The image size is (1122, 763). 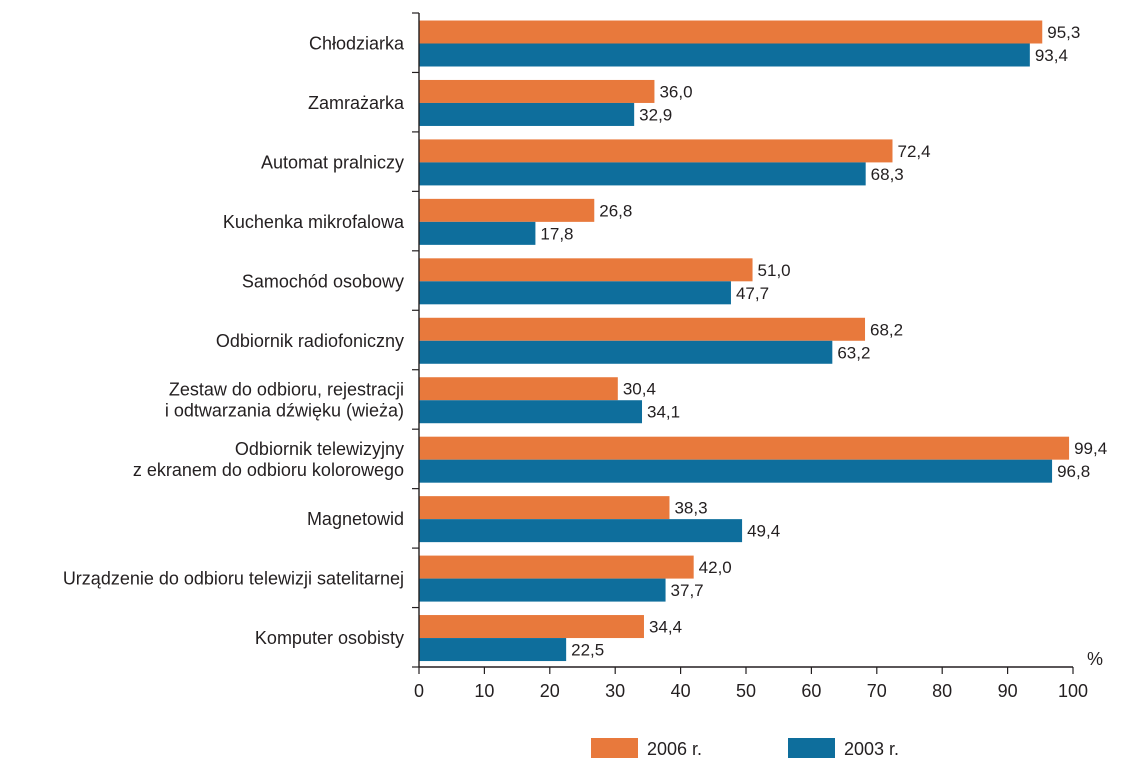 What do you see at coordinates (323, 281) in the screenshot?
I see `category-label-4: Samochód osobowy` at bounding box center [323, 281].